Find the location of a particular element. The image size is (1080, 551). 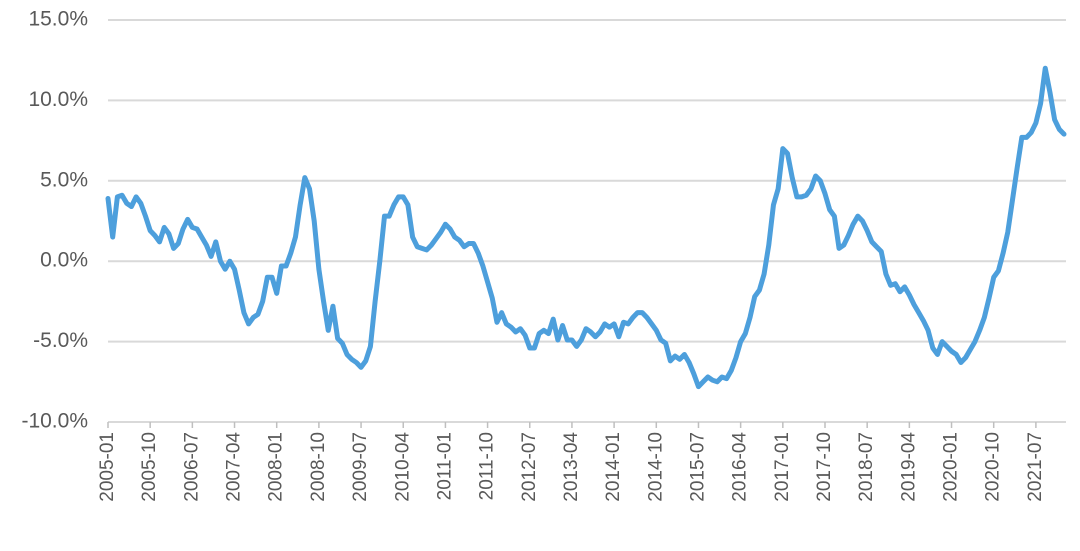

y-tick-label: -5.0% is located at coordinates (60, 340).